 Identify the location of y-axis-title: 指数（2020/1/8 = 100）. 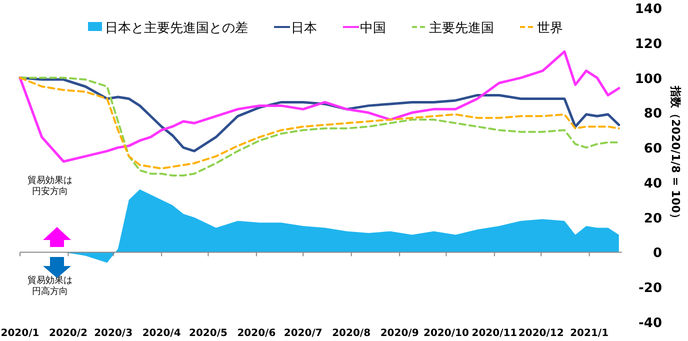
(675, 154).